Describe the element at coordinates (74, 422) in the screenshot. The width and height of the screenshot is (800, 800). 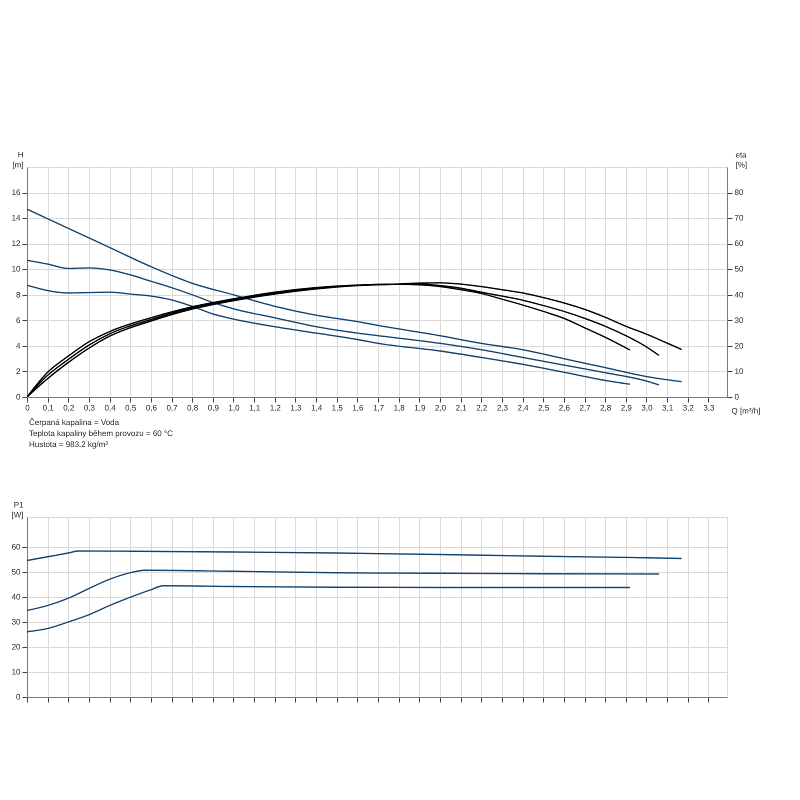
I see `text: Čerpaná kapalina = Voda` at that location.